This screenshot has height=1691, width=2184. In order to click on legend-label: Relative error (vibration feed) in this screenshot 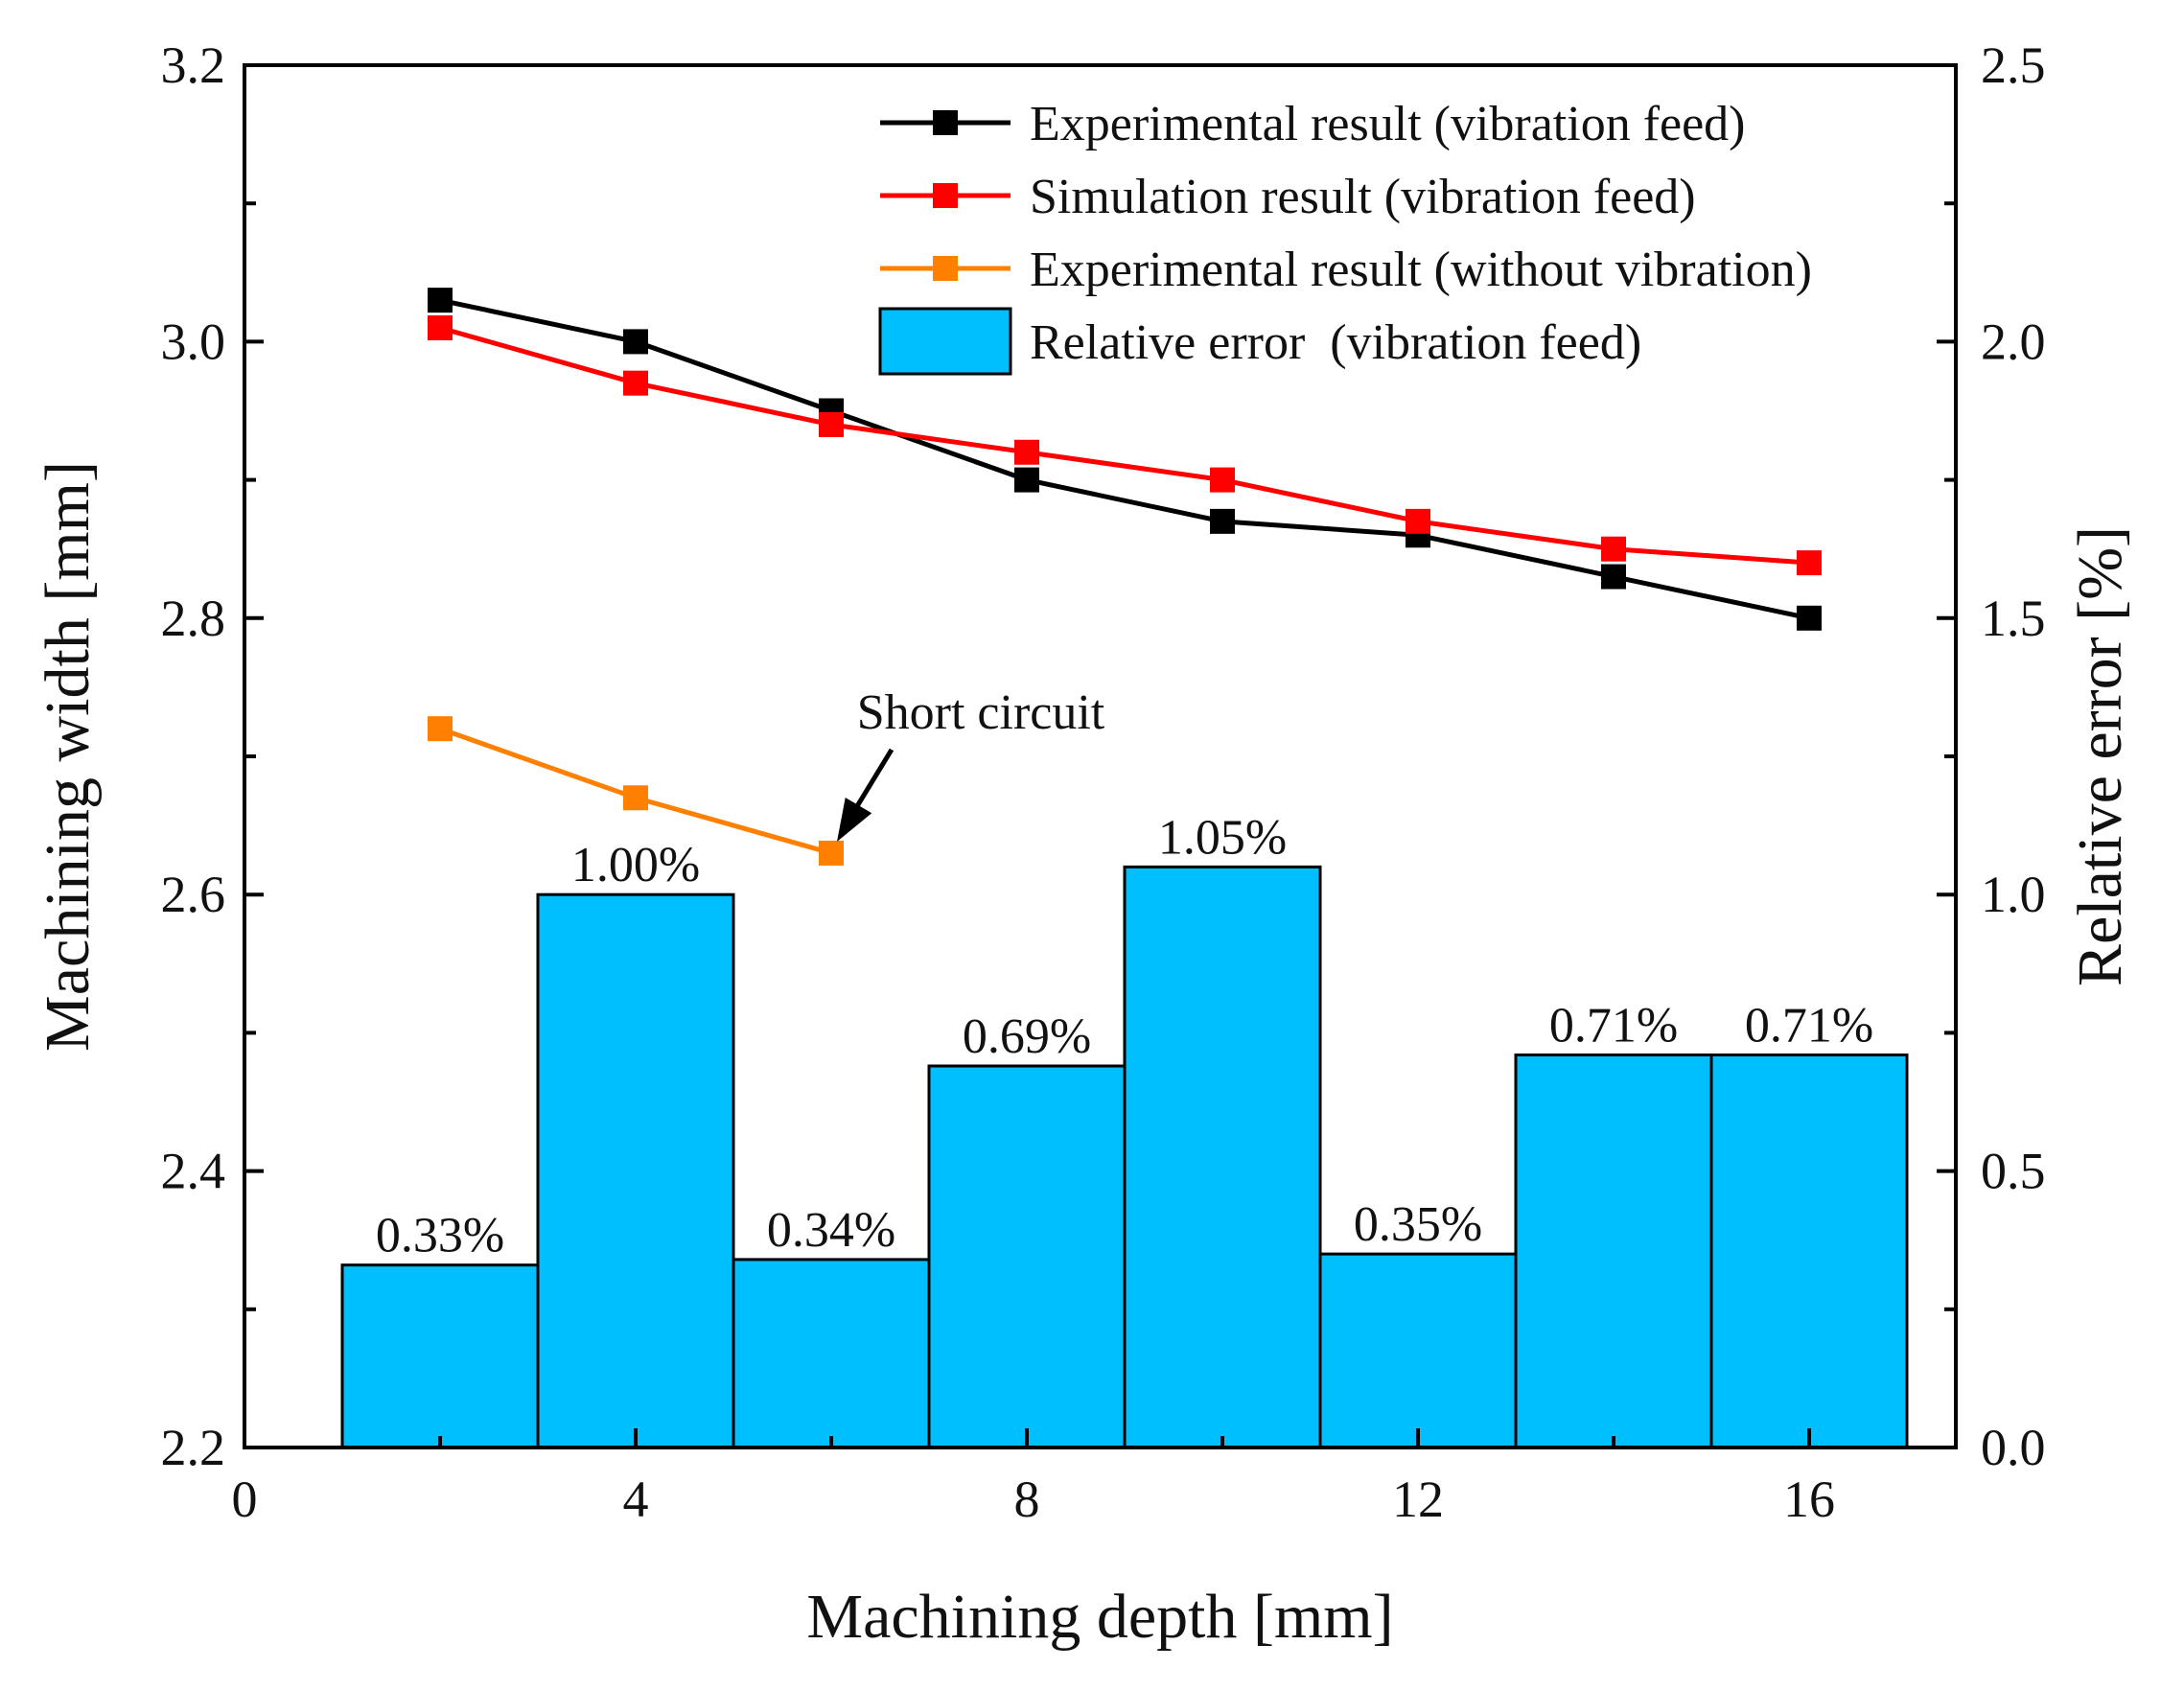, I will do `click(1335, 342)`.